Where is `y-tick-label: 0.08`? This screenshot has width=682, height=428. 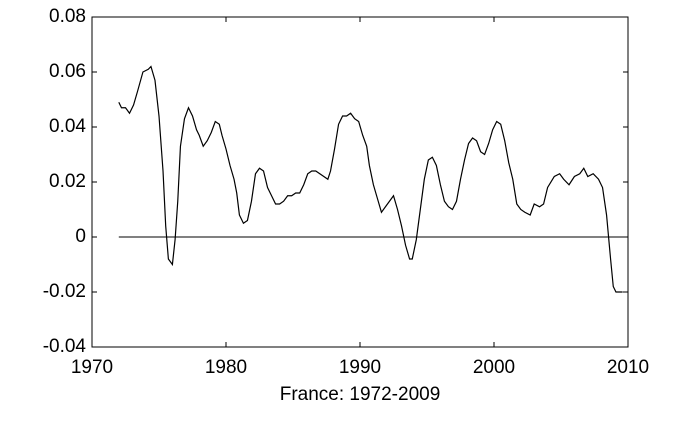
y-tick-label: 0.08 is located at coordinates (67, 16).